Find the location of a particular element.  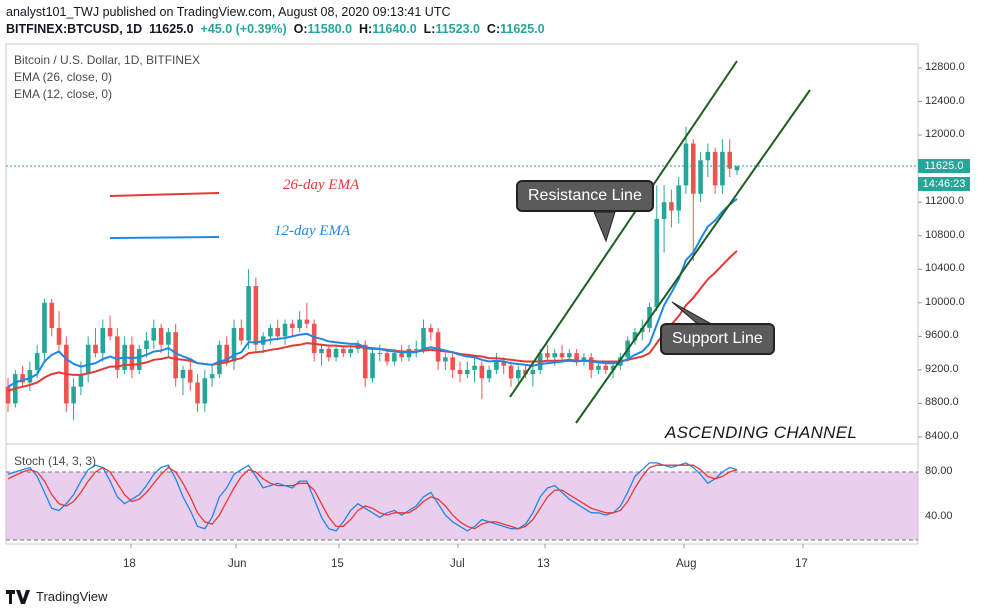

price-axis-label: 10800.0 is located at coordinates (945, 234).